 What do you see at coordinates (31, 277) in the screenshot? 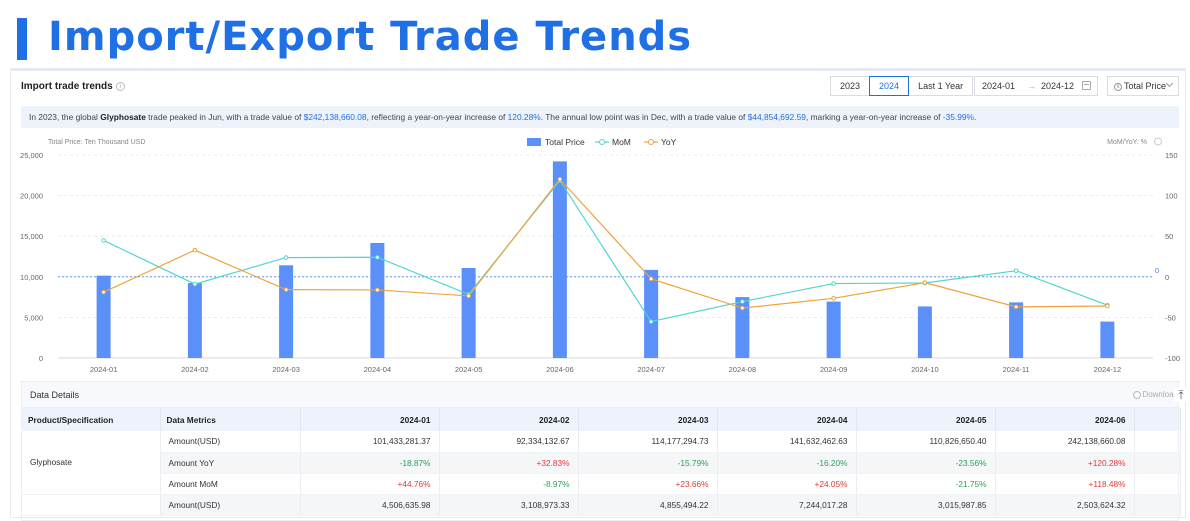
I see `y-tick-label: 10,000` at bounding box center [31, 277].